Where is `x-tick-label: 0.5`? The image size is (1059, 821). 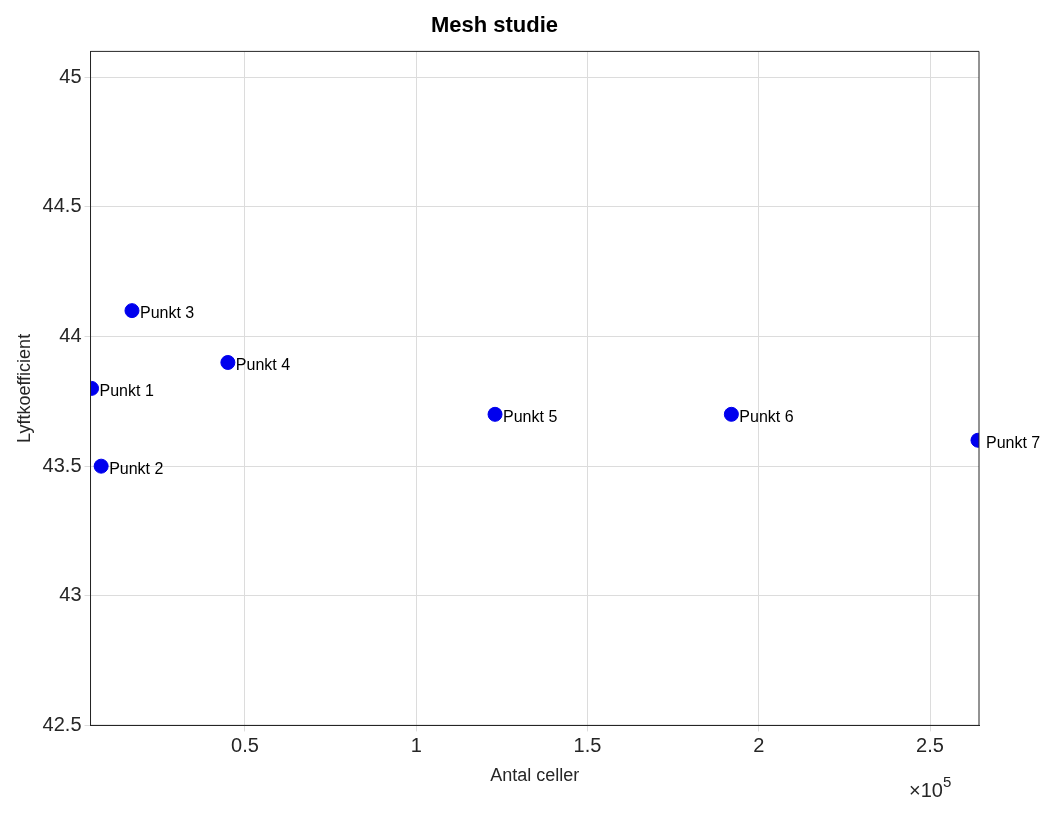
x-tick-label: 0.5 is located at coordinates (245, 744).